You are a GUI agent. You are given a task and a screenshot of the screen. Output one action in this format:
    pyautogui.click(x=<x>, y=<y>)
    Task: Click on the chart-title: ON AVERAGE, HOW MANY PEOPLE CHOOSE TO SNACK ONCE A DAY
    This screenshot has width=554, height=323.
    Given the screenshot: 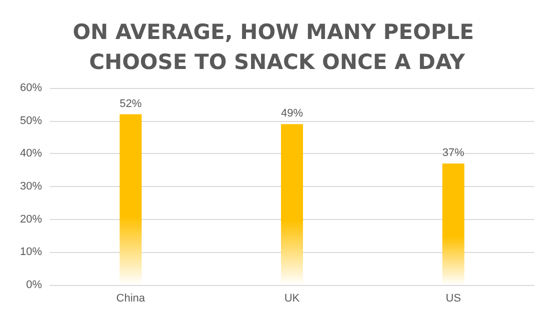 What is the action you would take?
    pyautogui.click(x=277, y=47)
    